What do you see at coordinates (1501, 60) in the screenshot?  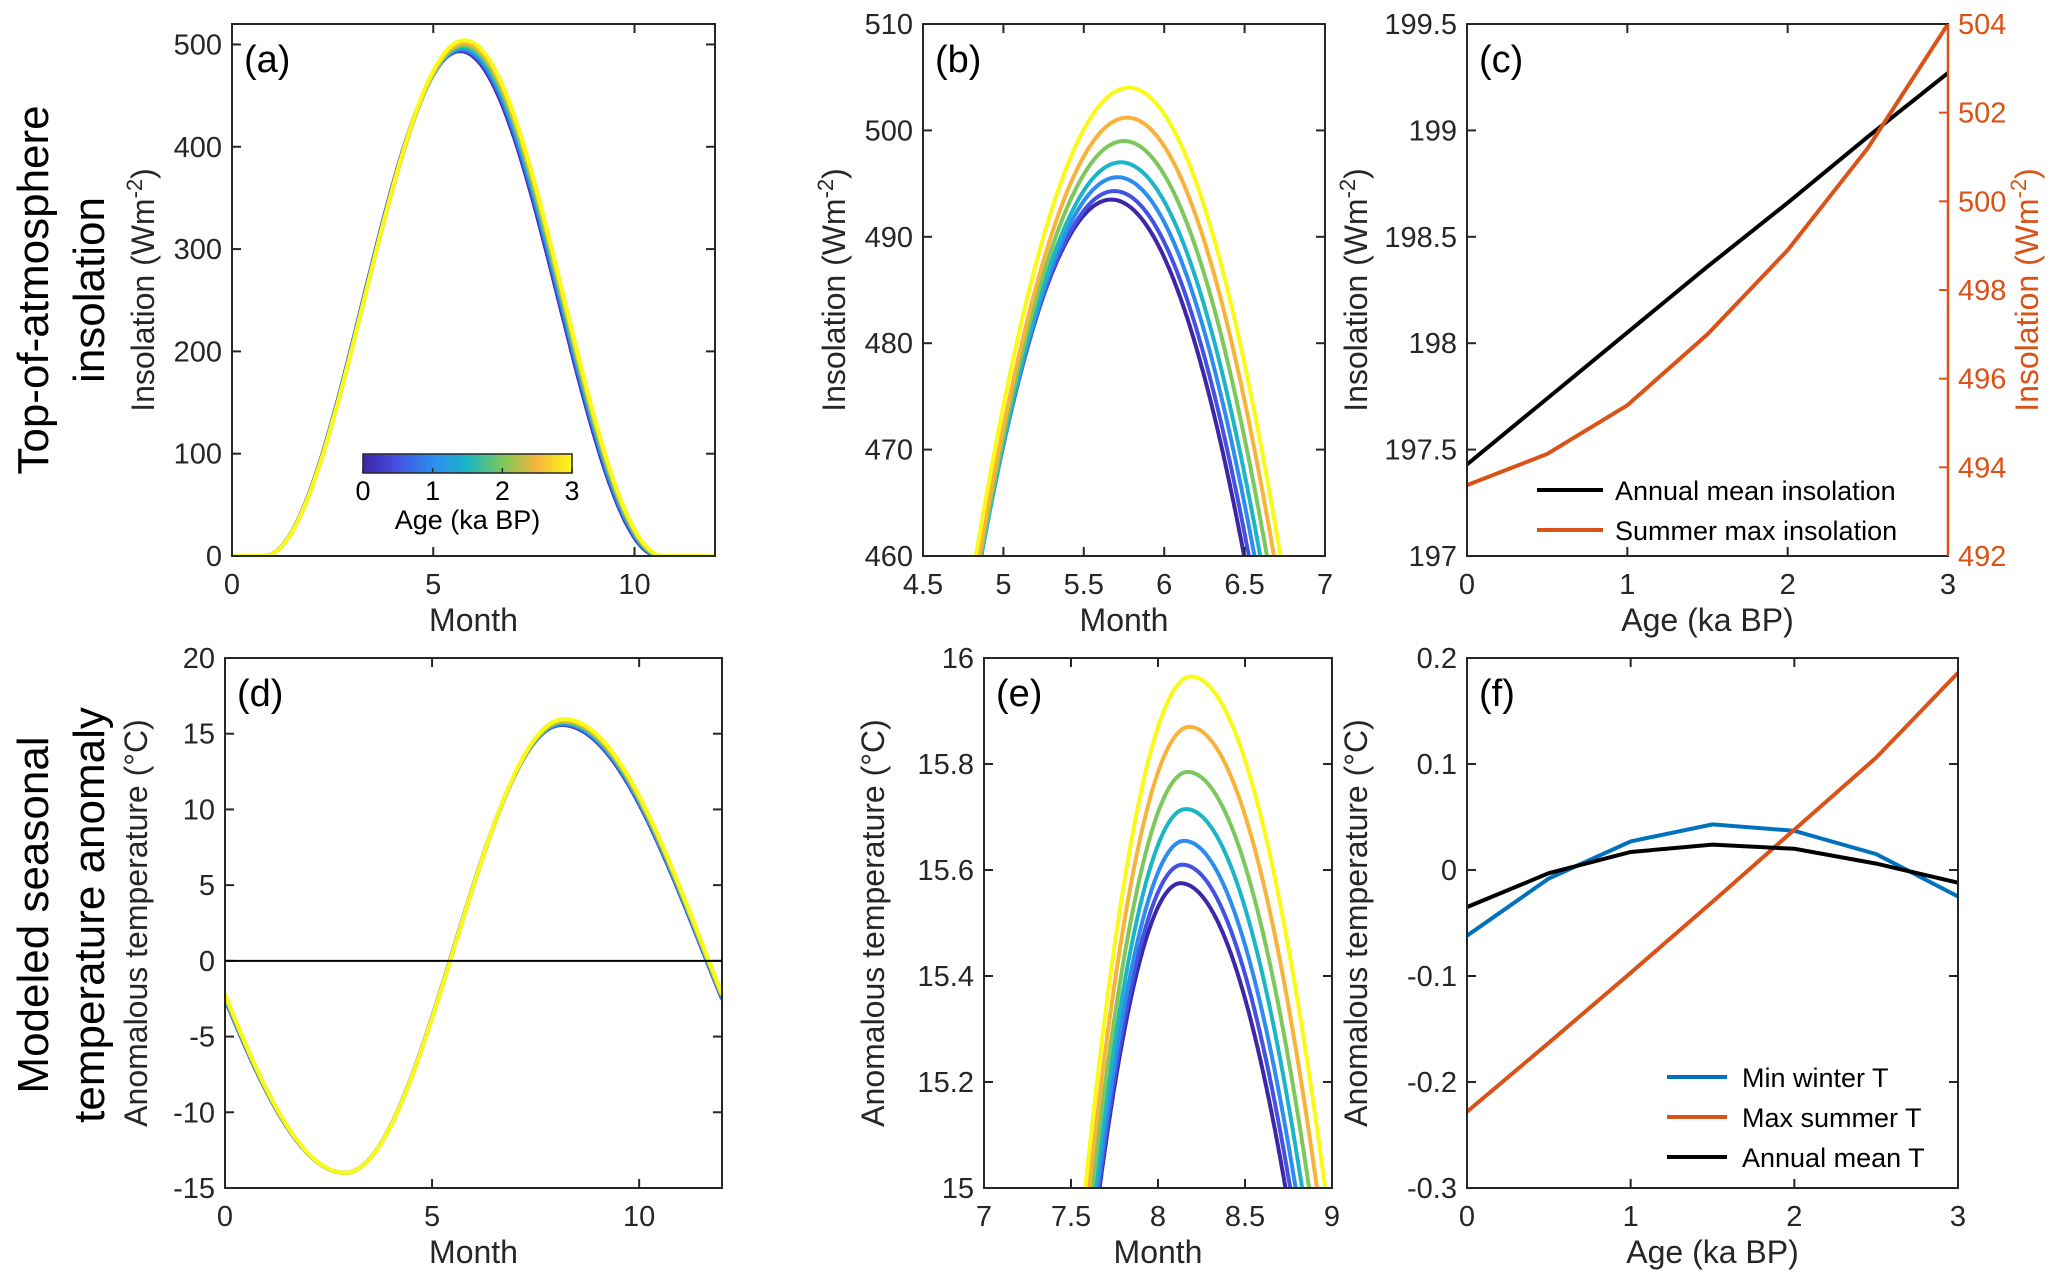 I see `panel-letter: (c)` at bounding box center [1501, 60].